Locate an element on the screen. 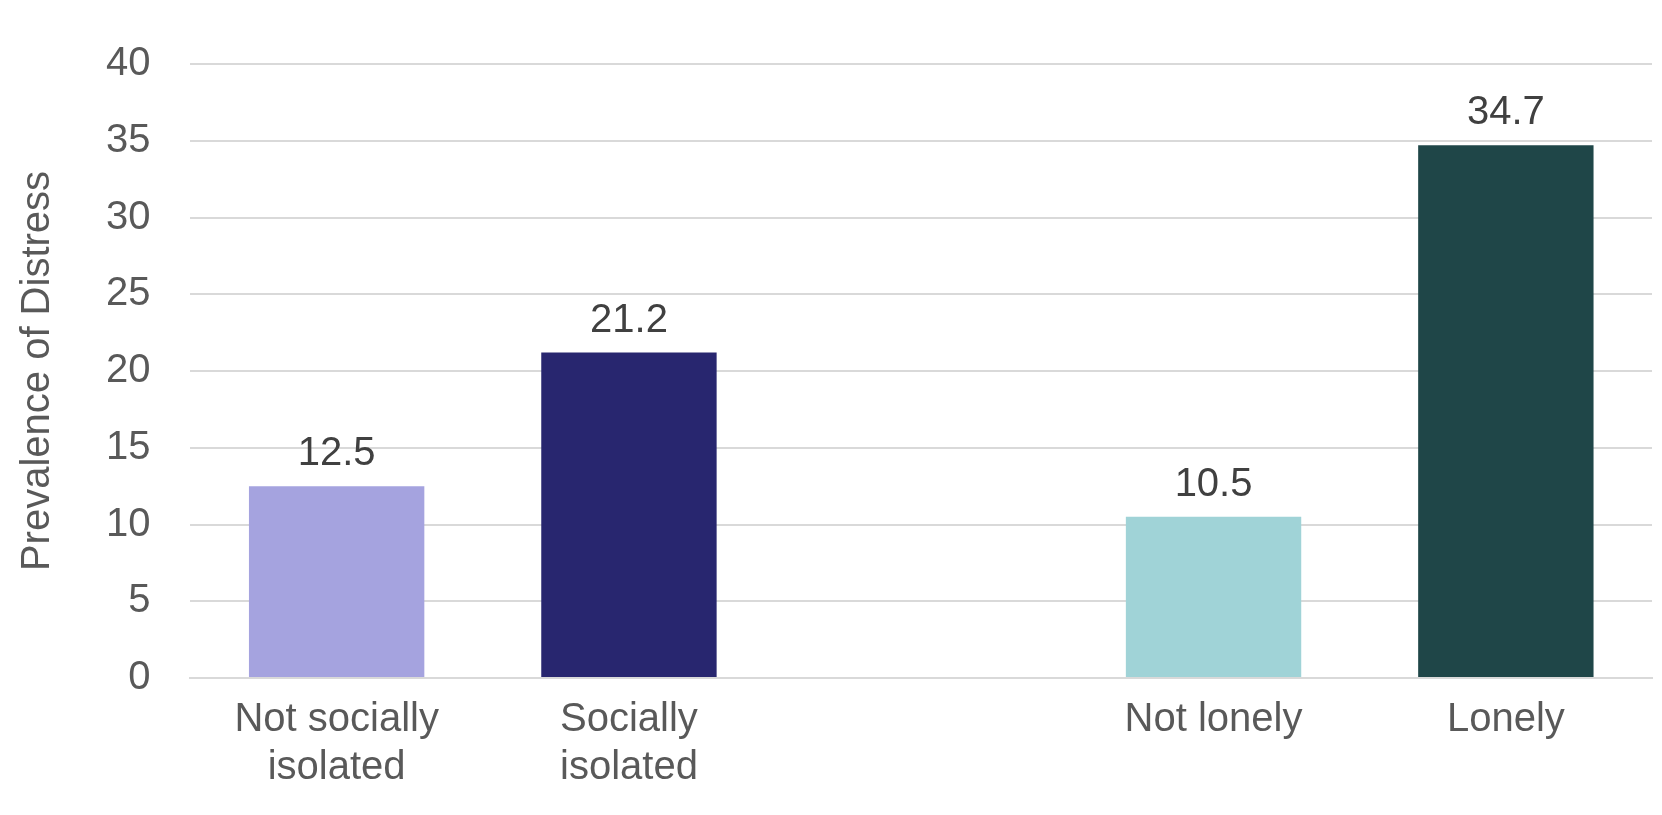 The image size is (1662, 815). x-tick-label: Not lonely is located at coordinates (1213, 717).